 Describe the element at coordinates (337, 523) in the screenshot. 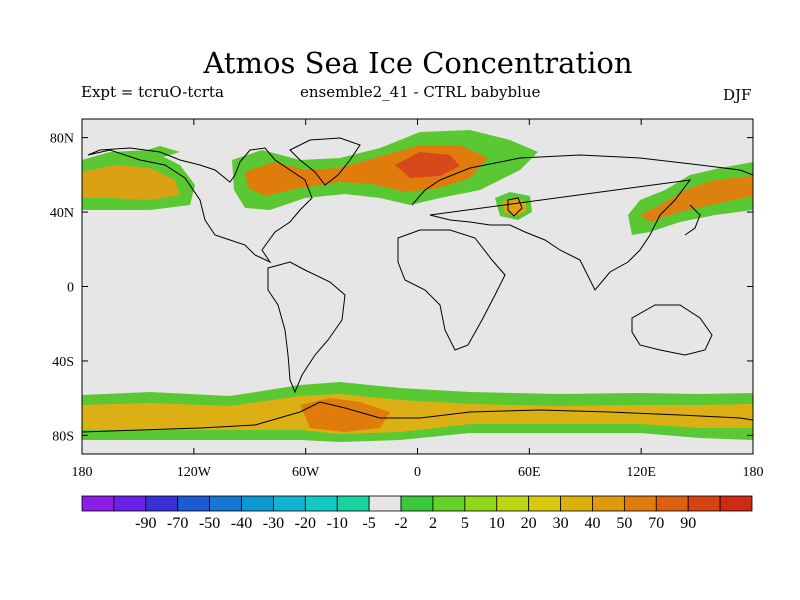

I see `colorbar-label: -10` at that location.